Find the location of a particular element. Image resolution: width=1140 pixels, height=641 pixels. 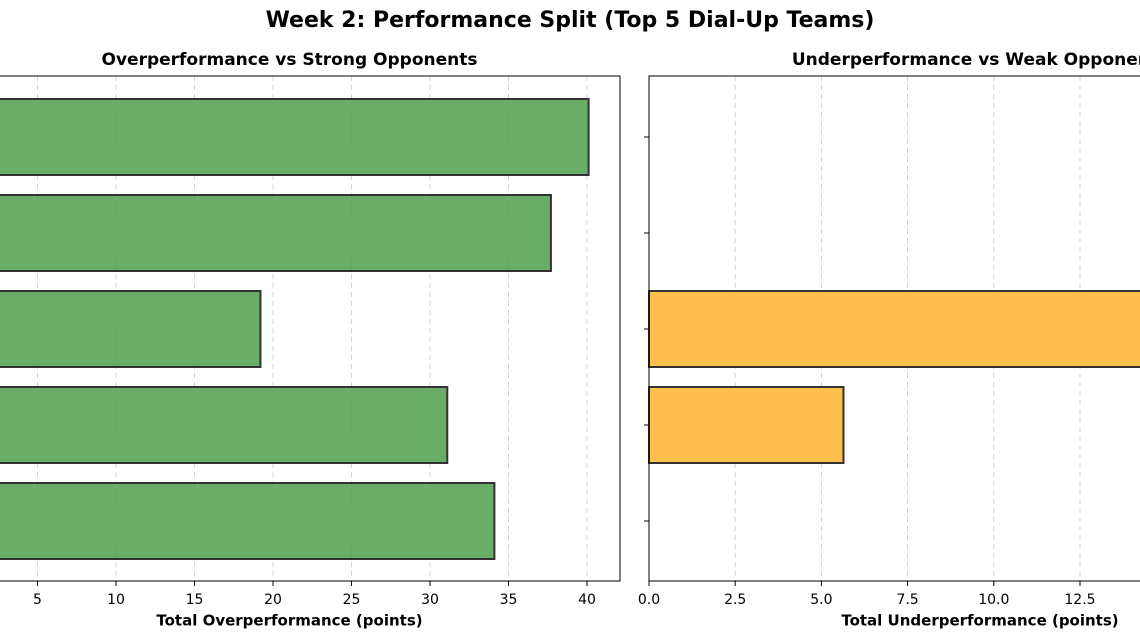

x-tick-label: 12.5 is located at coordinates (1079, 600).